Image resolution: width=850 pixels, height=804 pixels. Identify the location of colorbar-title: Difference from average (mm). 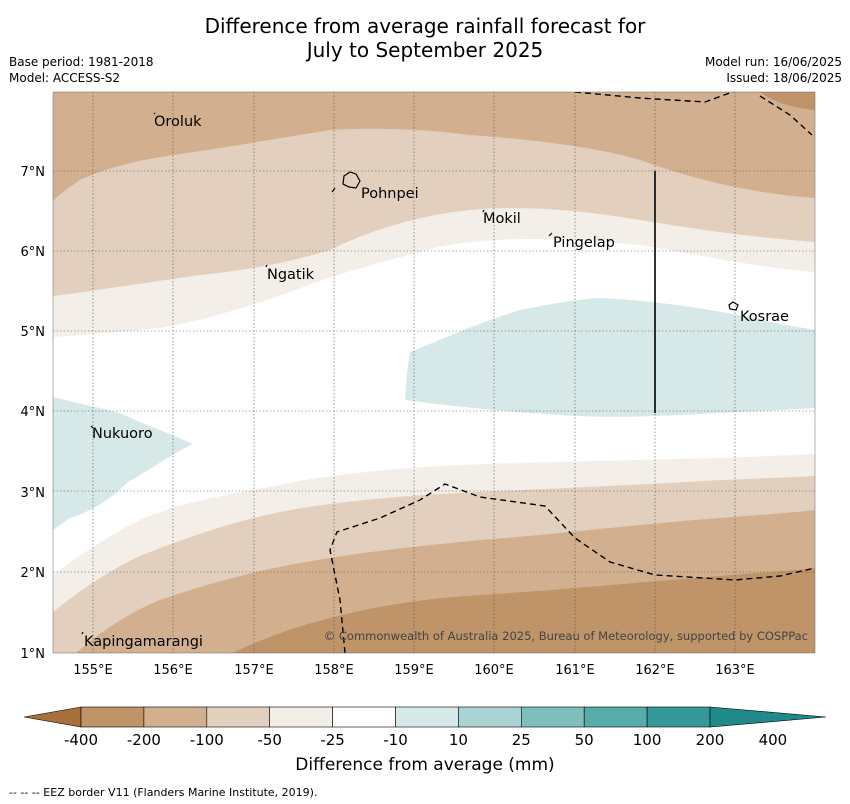
(425, 765).